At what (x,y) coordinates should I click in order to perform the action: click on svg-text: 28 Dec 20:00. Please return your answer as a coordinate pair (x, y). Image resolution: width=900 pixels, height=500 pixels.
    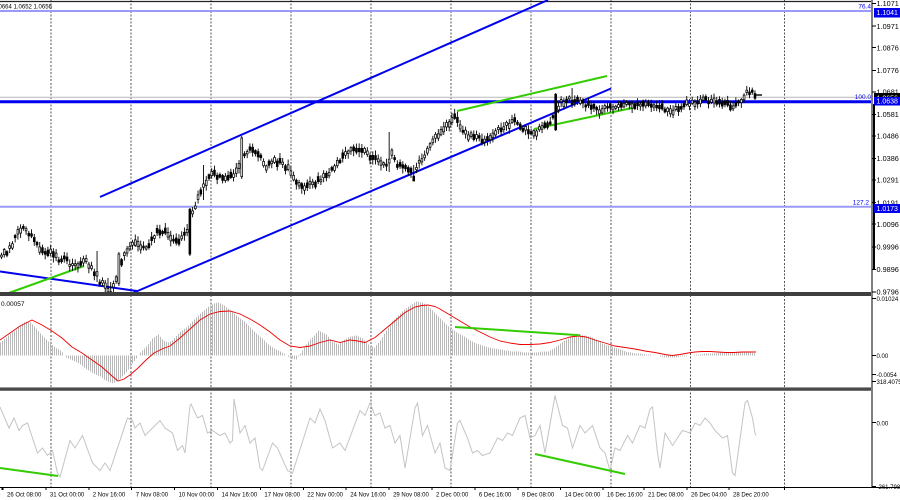
    Looking at the image, I should click on (751, 496).